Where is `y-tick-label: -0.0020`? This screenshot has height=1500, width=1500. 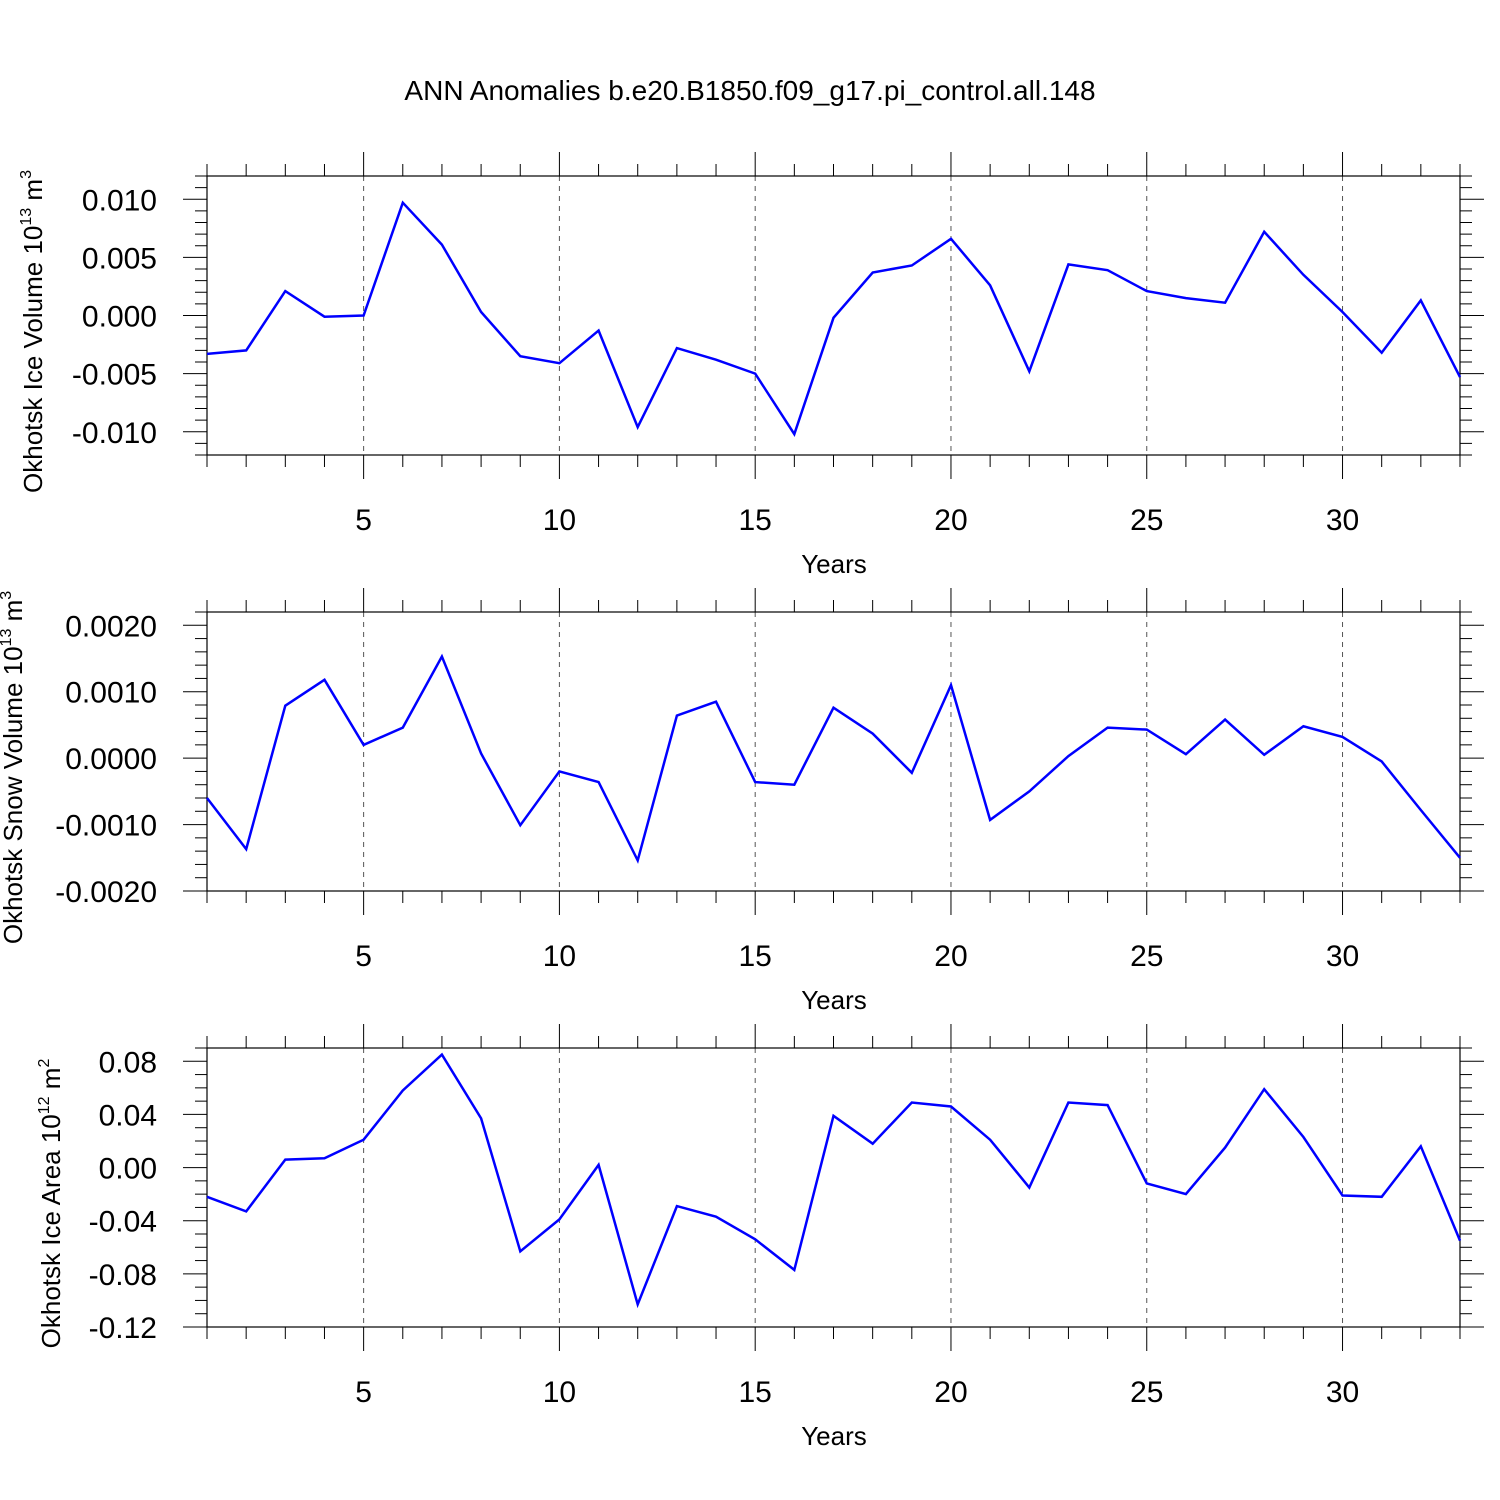 y-tick-label: -0.0020 is located at coordinates (106, 892).